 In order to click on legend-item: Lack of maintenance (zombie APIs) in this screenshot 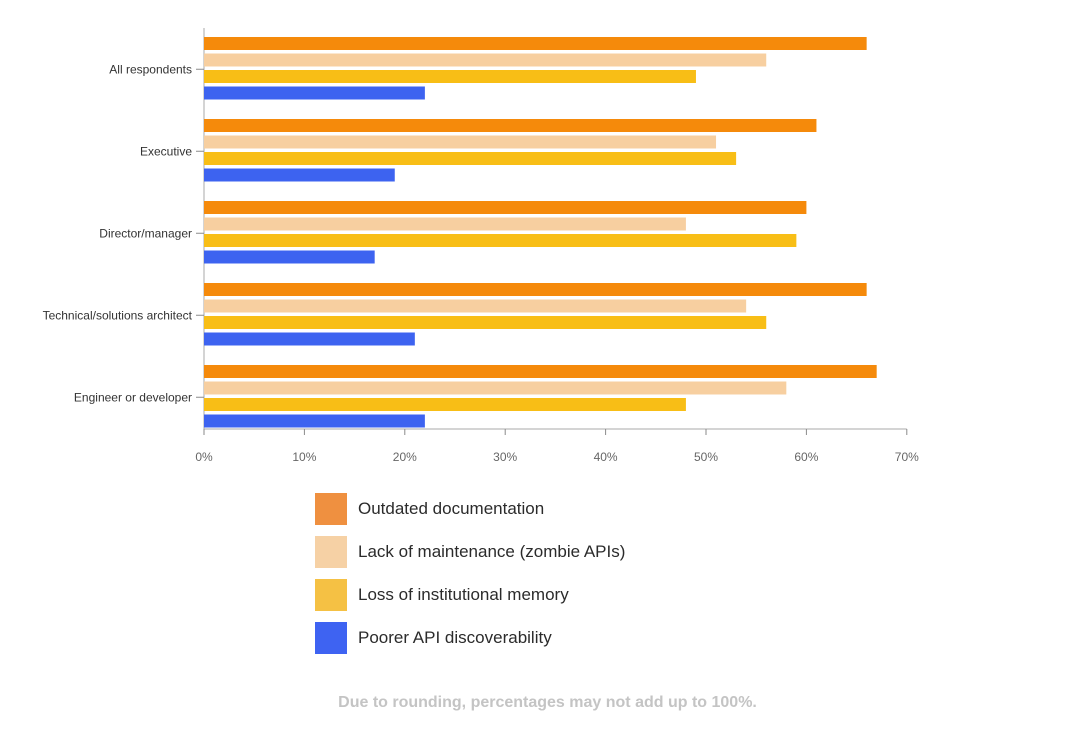, I will do `click(470, 552)`.